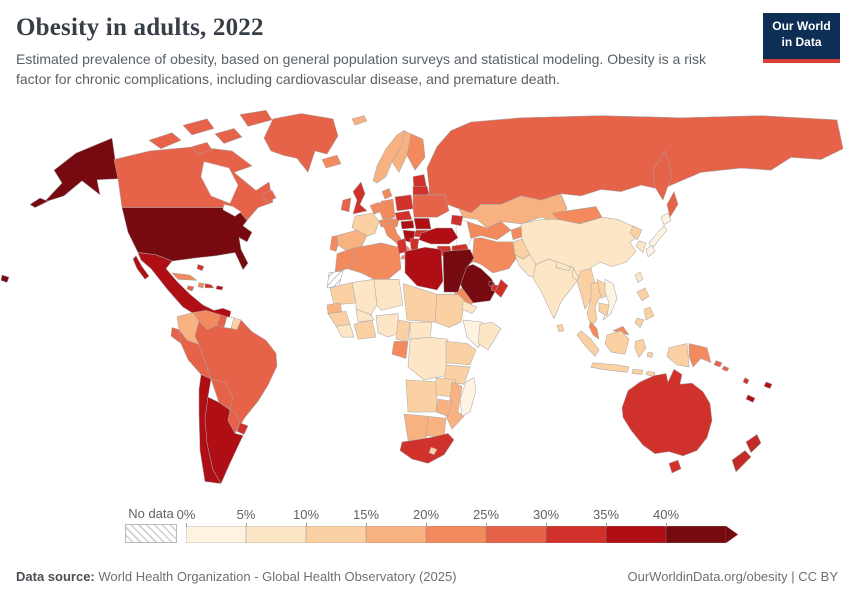  What do you see at coordinates (427, 448) in the screenshot?
I see `region-south-africa: South Africa: 30–35%` at bounding box center [427, 448].